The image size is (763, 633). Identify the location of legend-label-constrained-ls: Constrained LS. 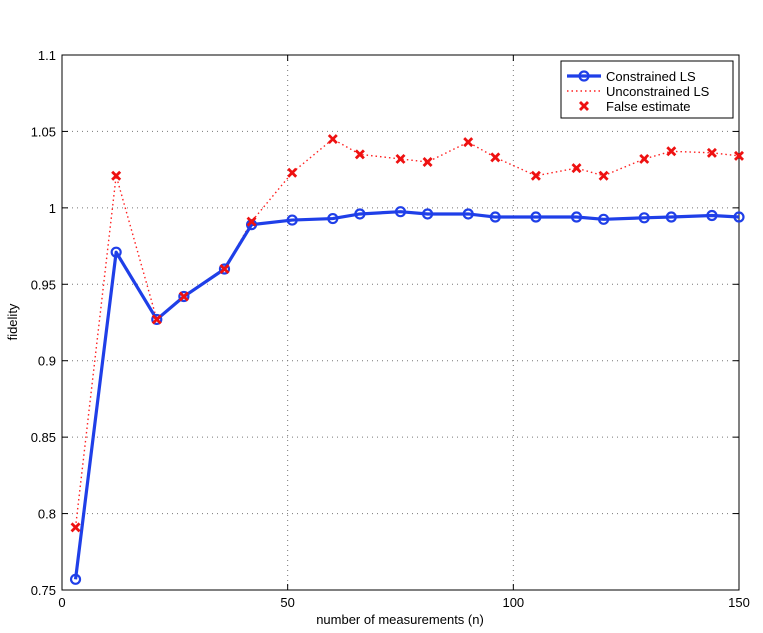
(651, 76).